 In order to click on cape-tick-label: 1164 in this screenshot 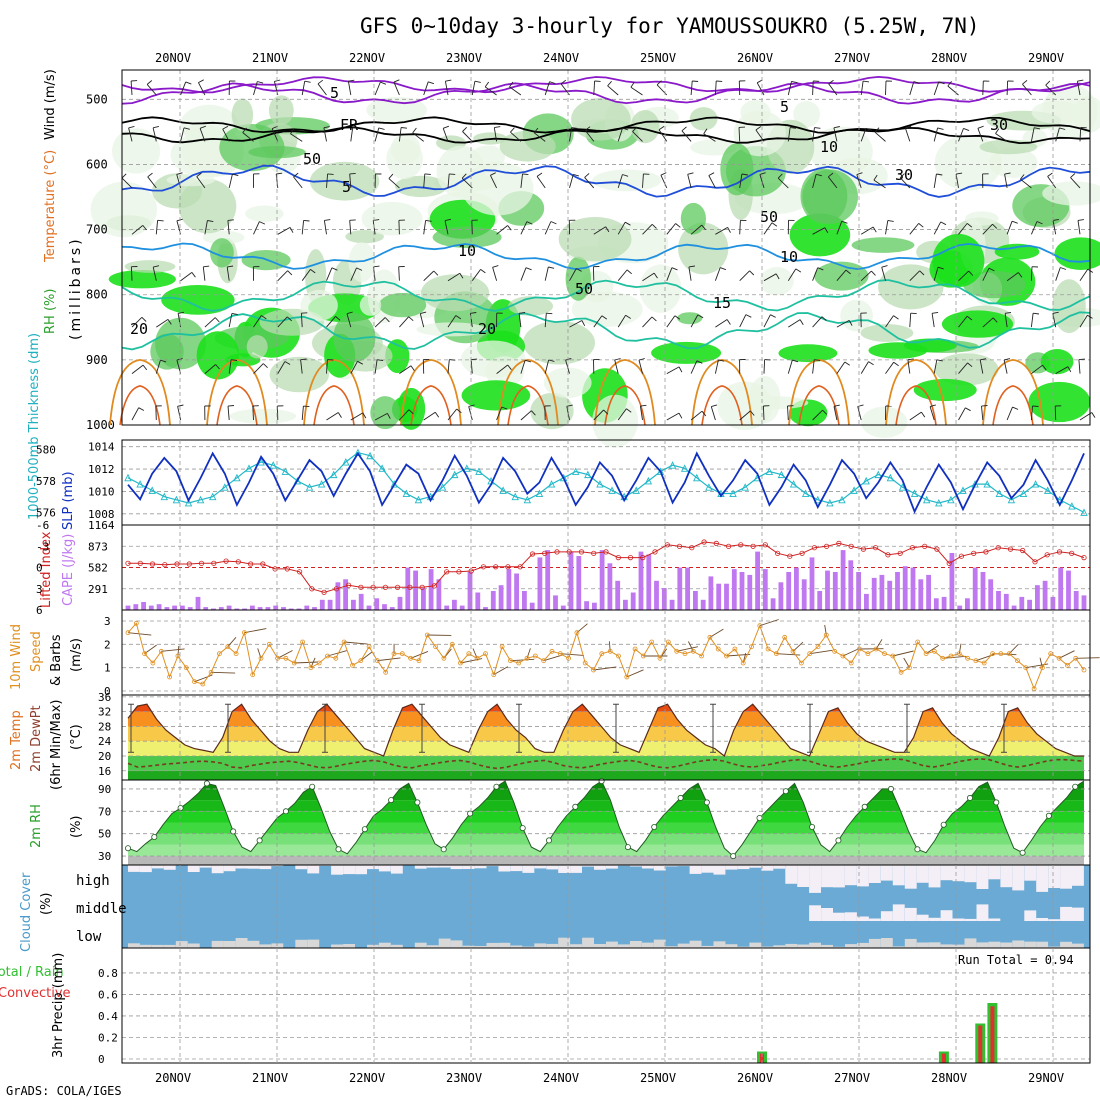, I will do `click(101, 525)`.